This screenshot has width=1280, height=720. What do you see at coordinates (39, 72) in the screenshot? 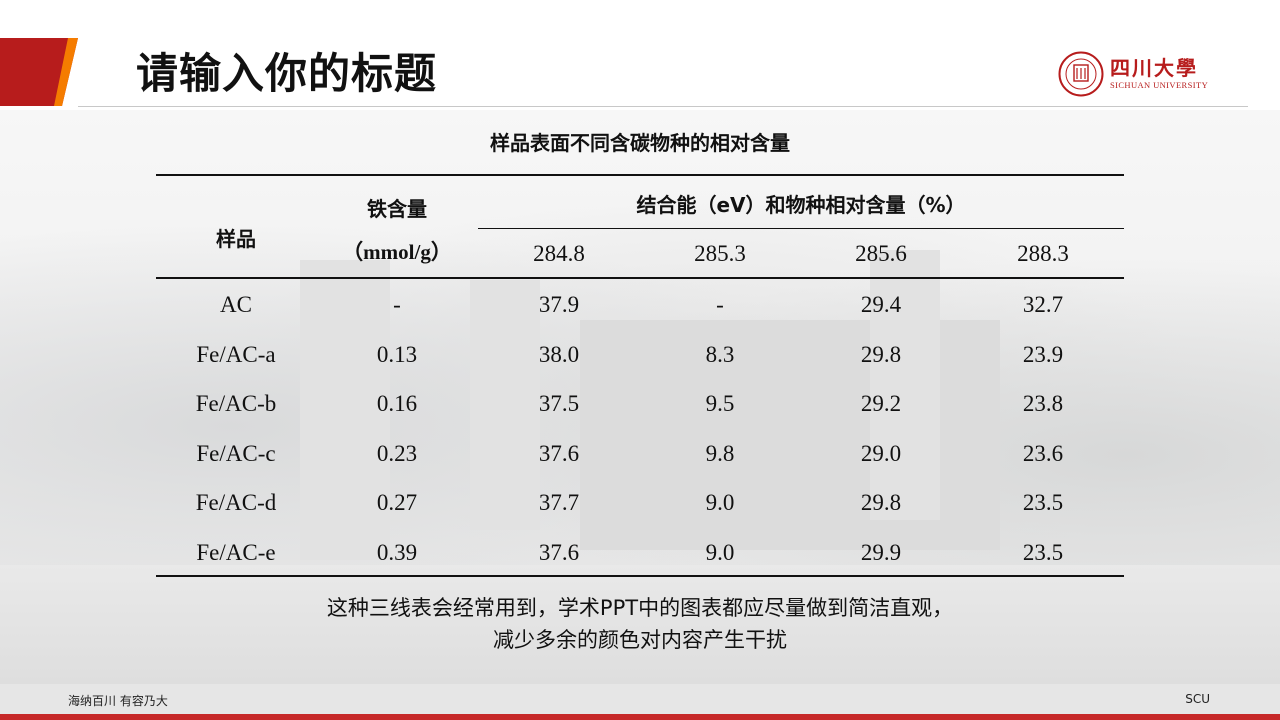
I see `header-accent-bar` at bounding box center [39, 72].